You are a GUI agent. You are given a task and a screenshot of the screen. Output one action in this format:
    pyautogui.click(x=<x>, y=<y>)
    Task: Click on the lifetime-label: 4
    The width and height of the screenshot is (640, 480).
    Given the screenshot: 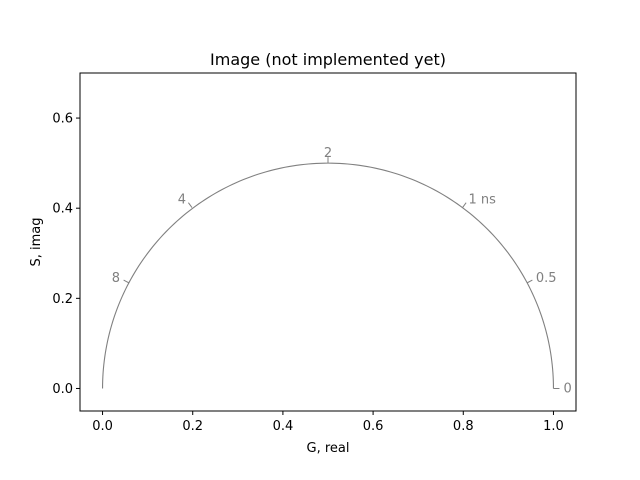 What is the action you would take?
    pyautogui.click(x=182, y=200)
    